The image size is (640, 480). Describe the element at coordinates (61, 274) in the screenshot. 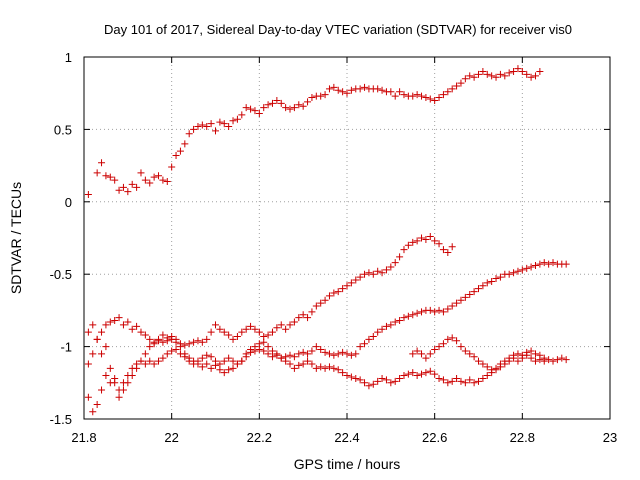

I see `y-tick-label: -0.5` at that location.